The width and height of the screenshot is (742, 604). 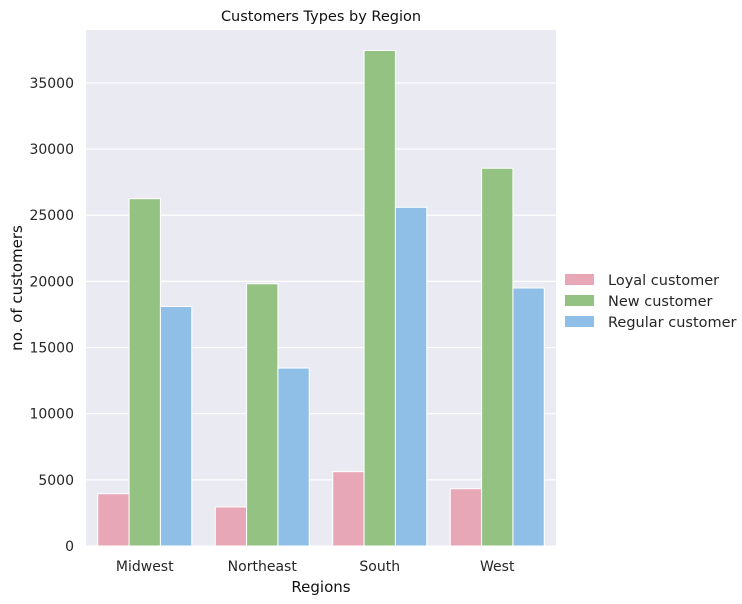 What do you see at coordinates (293, 457) in the screenshot?
I see `bar-northeast-regular-customer` at bounding box center [293, 457].